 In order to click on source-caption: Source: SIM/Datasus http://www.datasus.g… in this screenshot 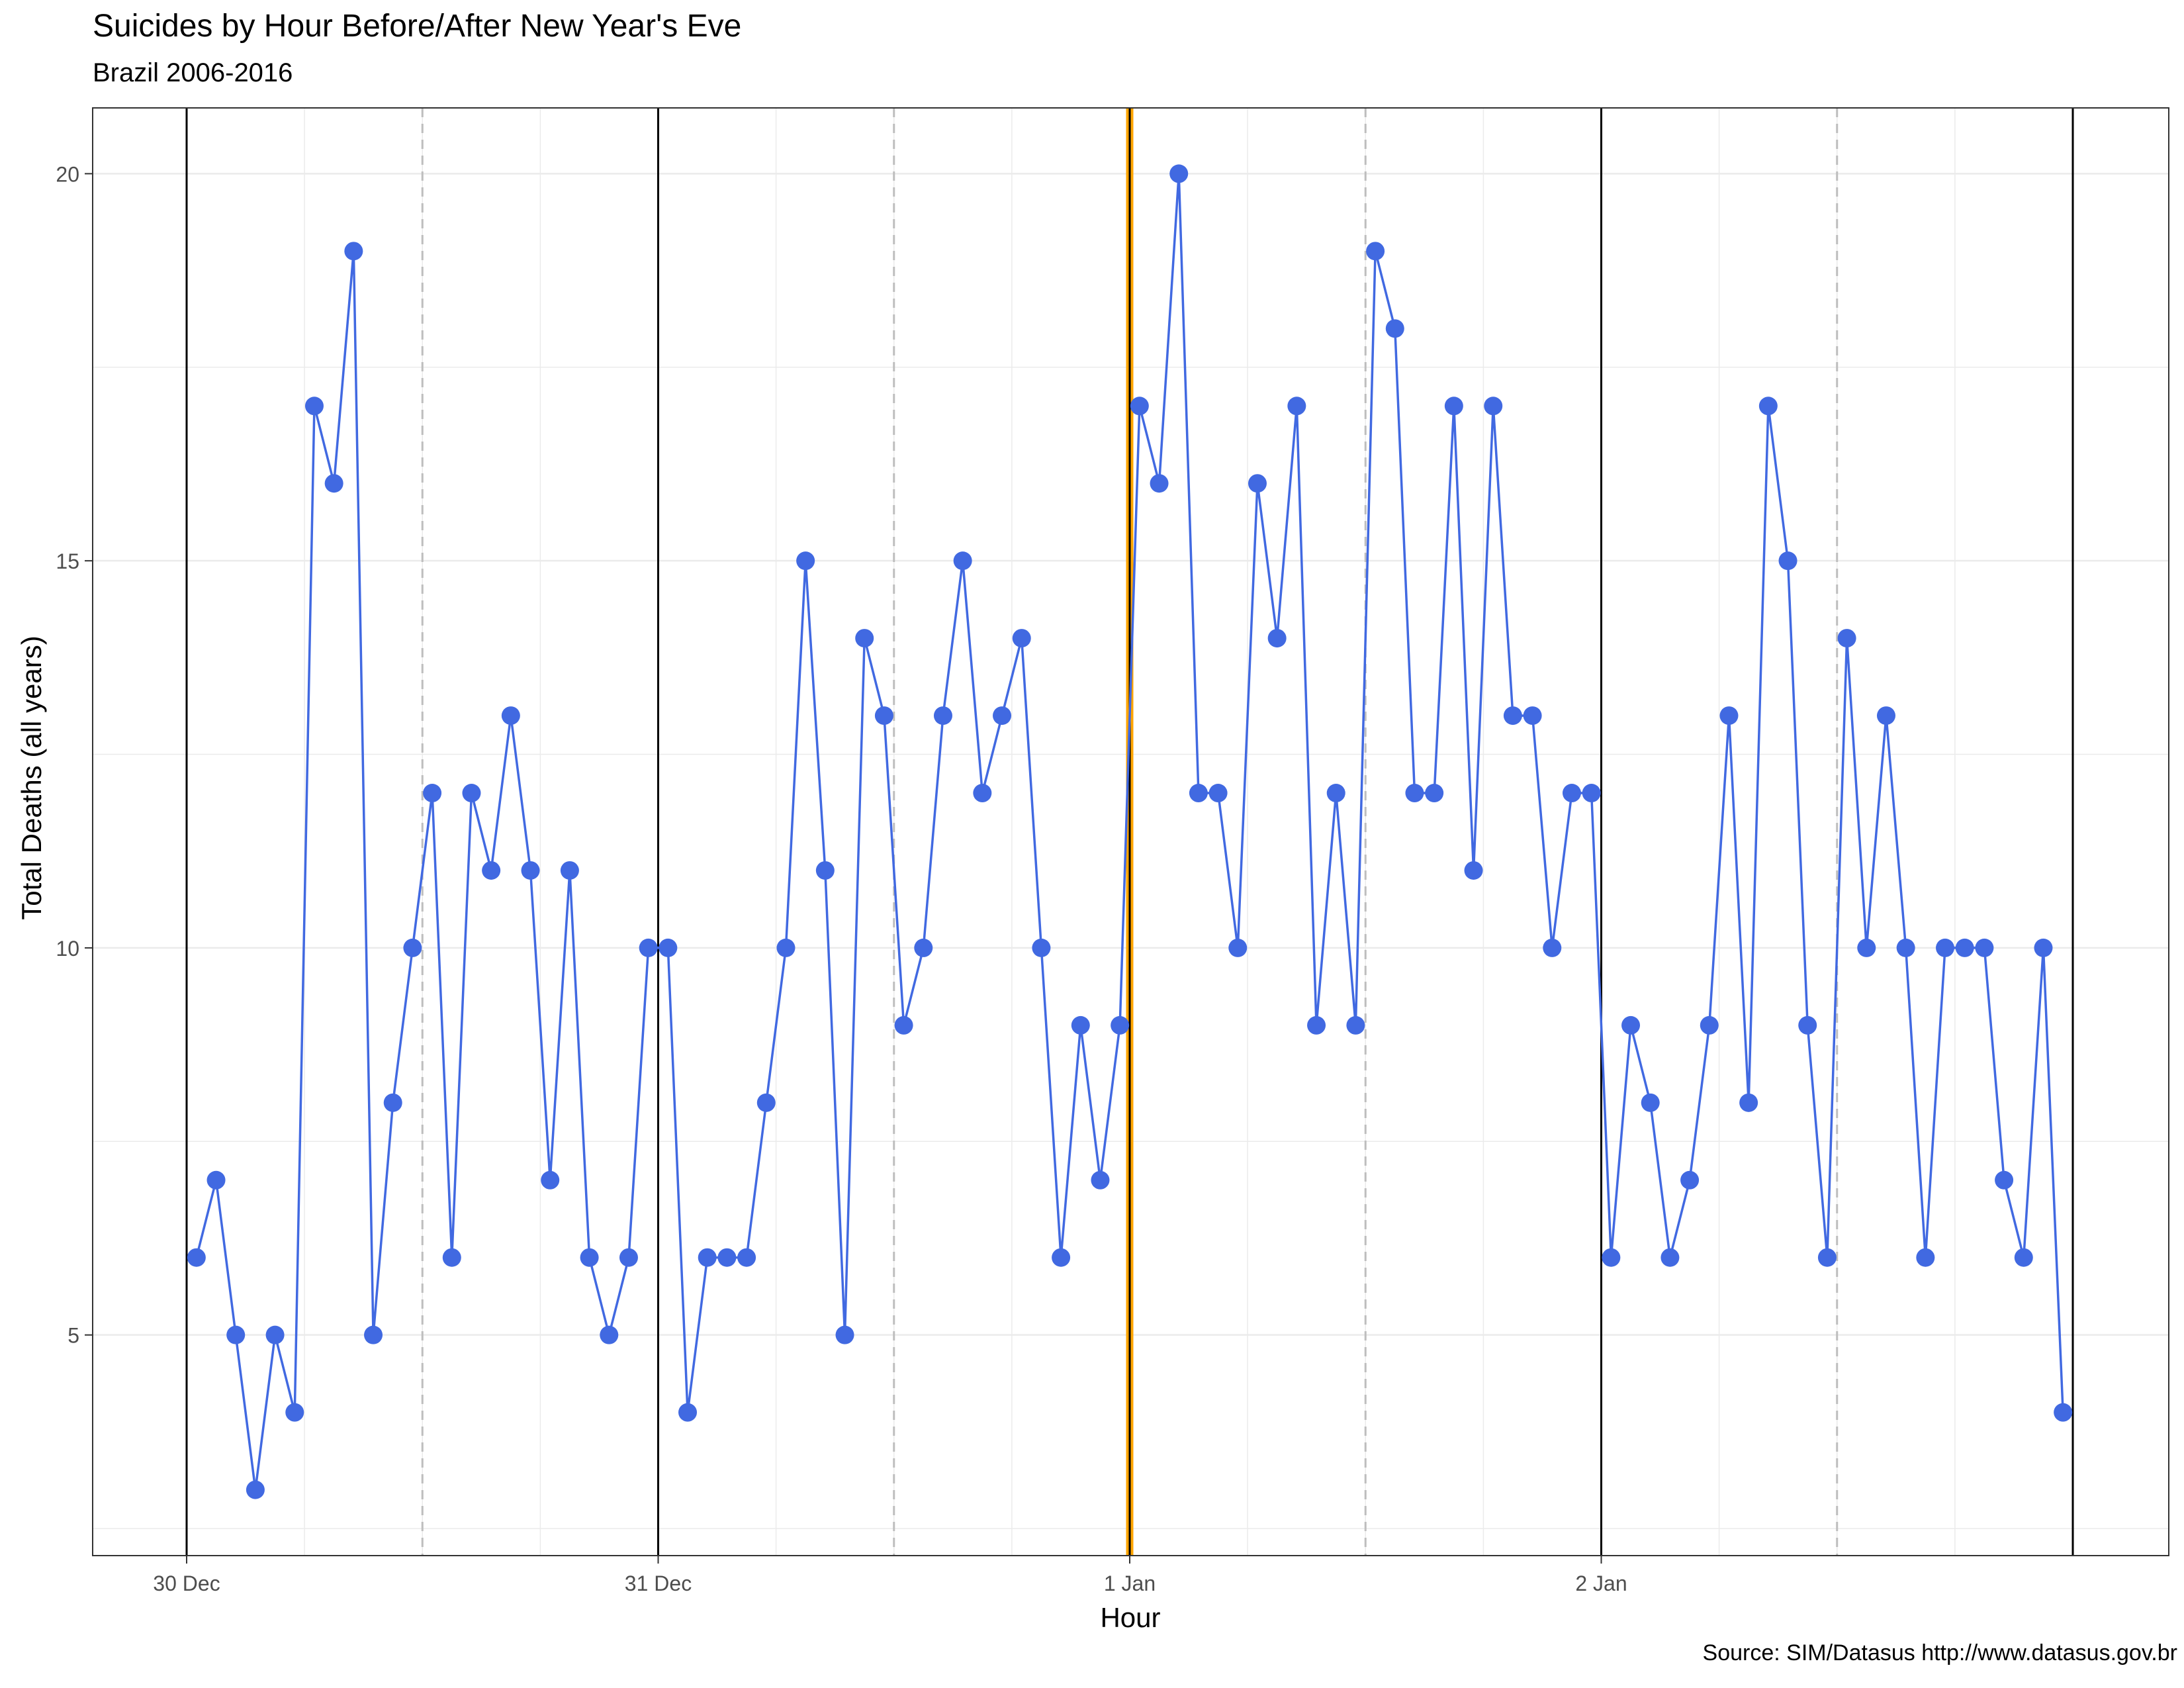, I will do `click(1940, 1652)`.